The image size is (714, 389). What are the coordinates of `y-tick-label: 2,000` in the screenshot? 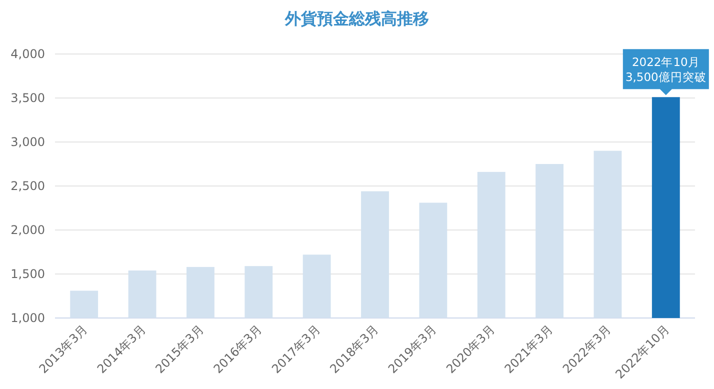 It's located at (27, 230).